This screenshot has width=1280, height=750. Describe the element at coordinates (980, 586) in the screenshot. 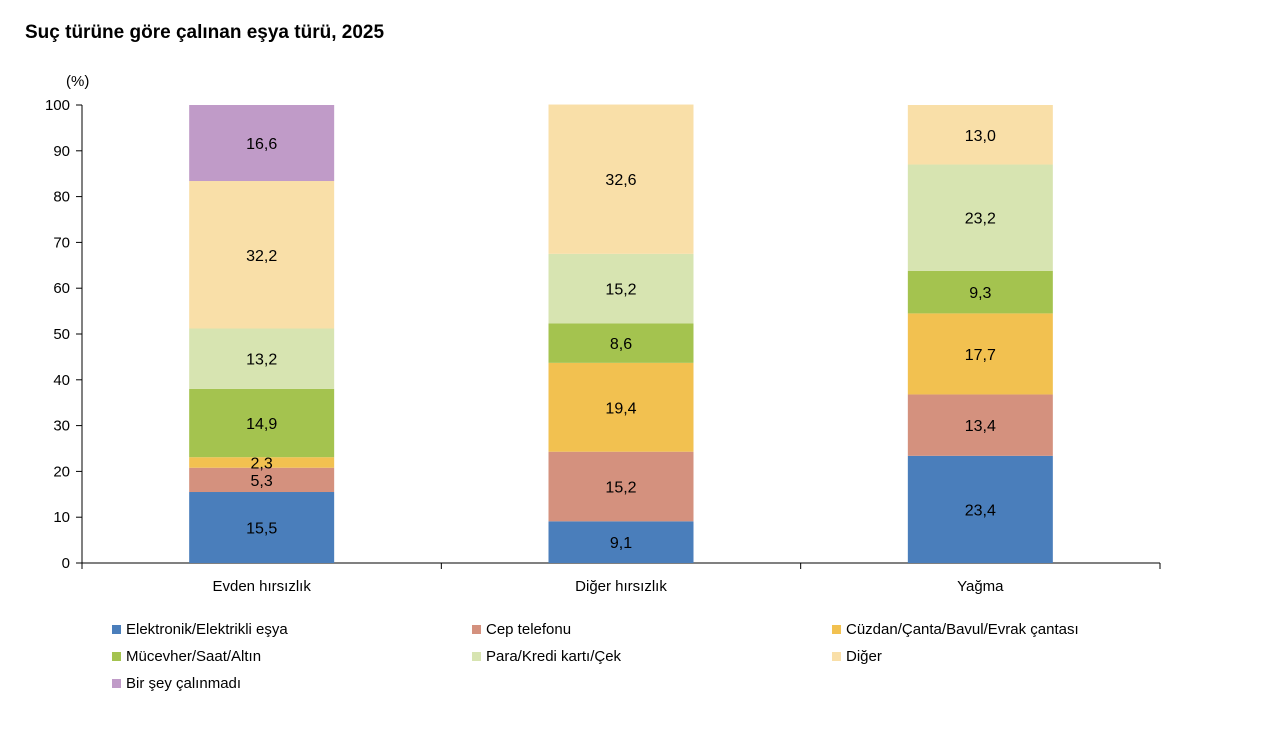

I see `x-tick-label: Yağma` at that location.